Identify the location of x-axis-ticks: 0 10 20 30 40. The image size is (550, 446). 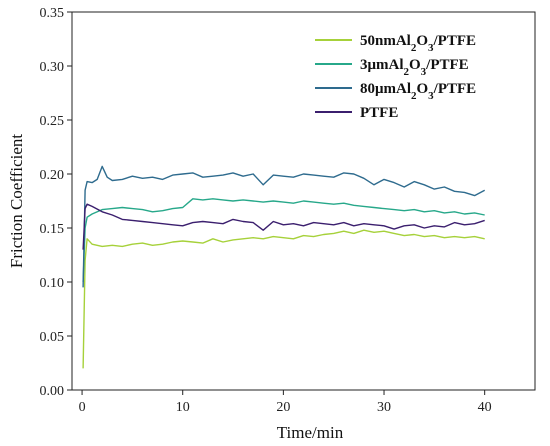
(285, 402).